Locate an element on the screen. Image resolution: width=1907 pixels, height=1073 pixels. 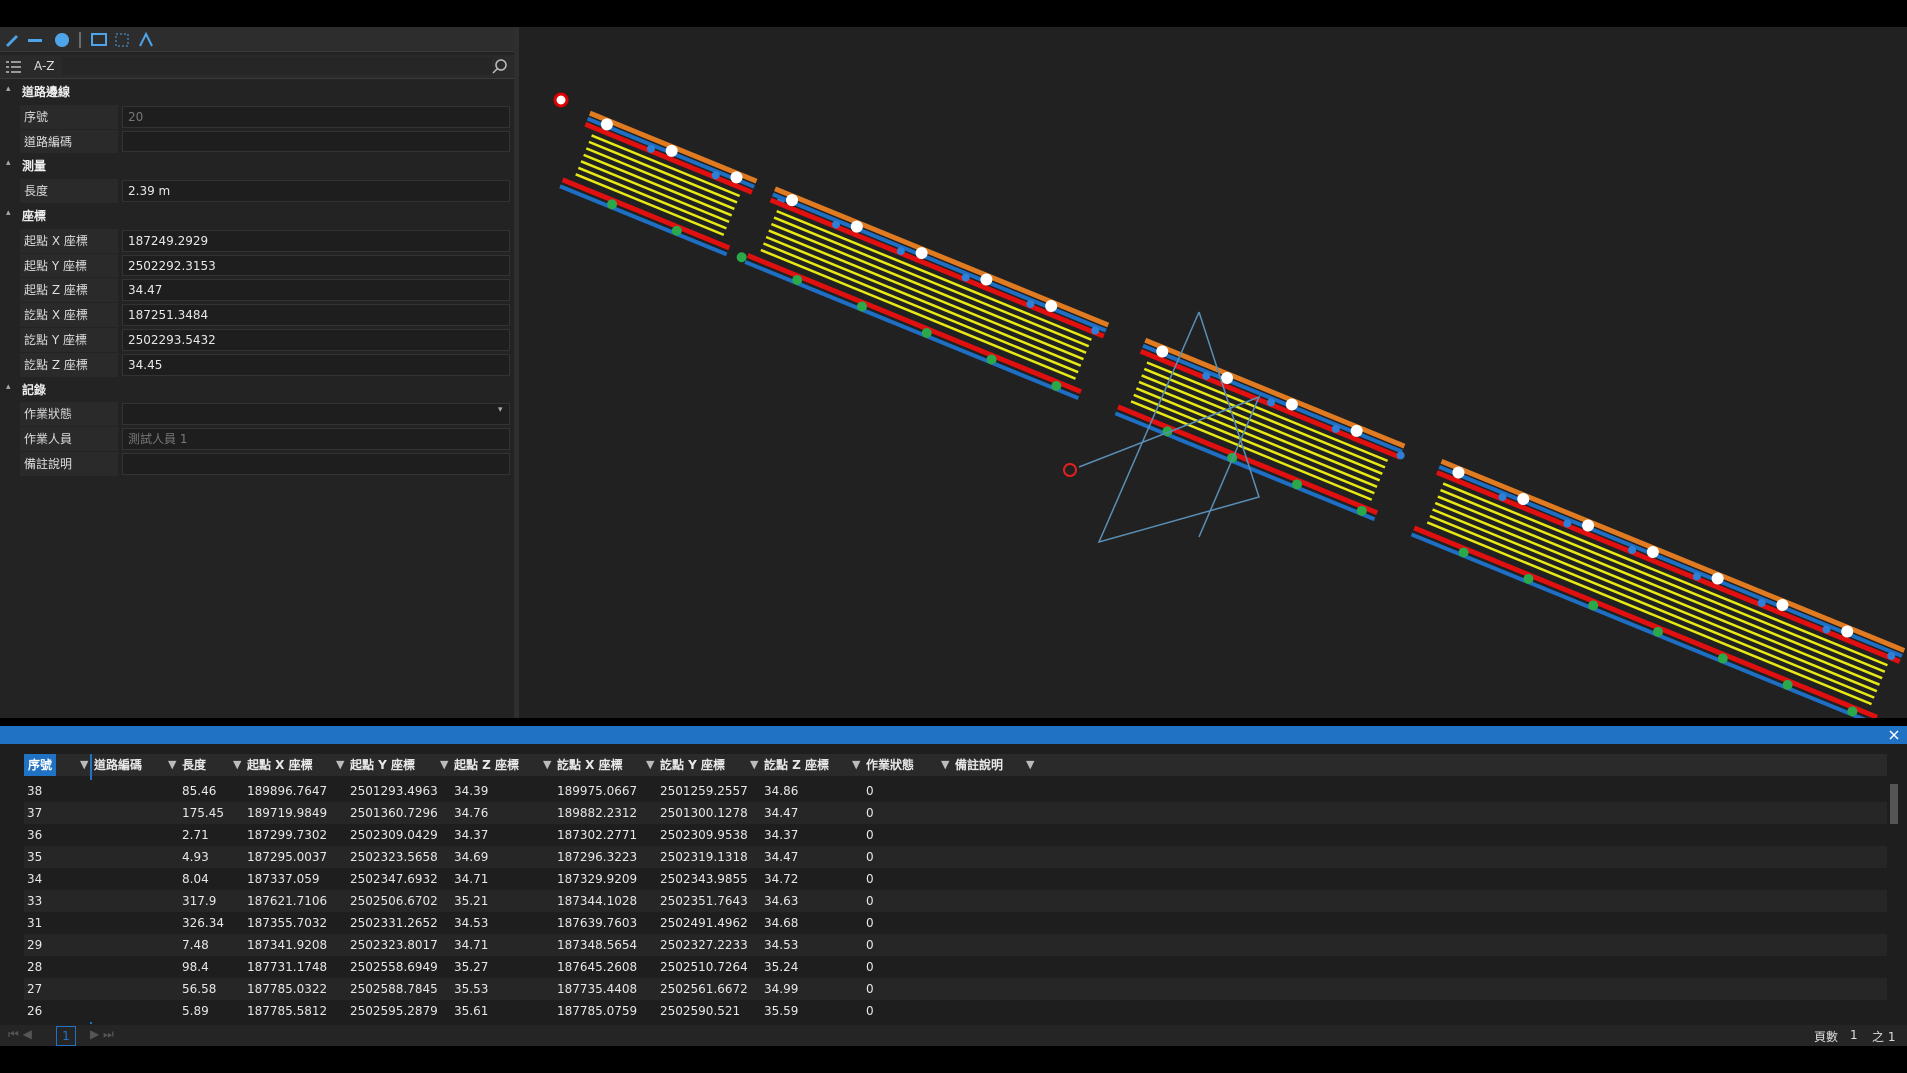
column-header: 訖點 X 座標 is located at coordinates (590, 765).